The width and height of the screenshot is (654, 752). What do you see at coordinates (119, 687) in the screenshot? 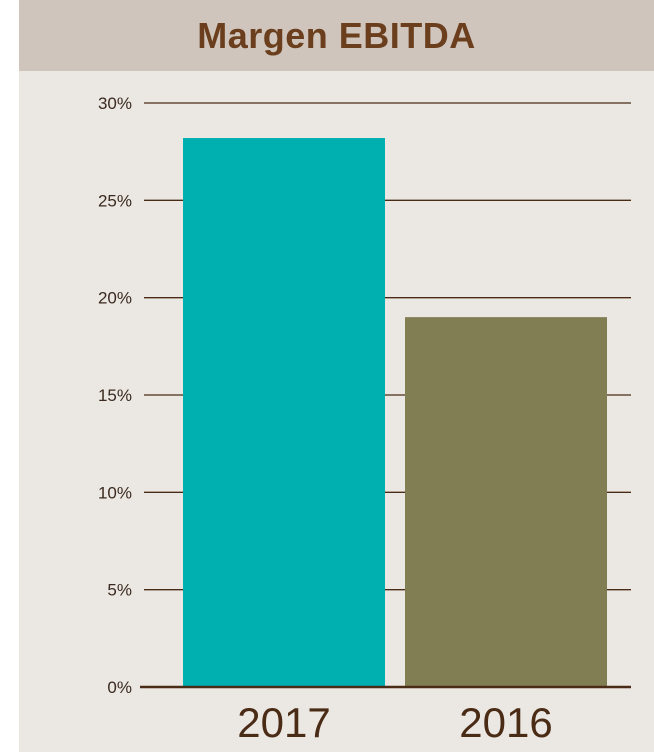
I see `y-tick-label: 0%` at bounding box center [119, 687].